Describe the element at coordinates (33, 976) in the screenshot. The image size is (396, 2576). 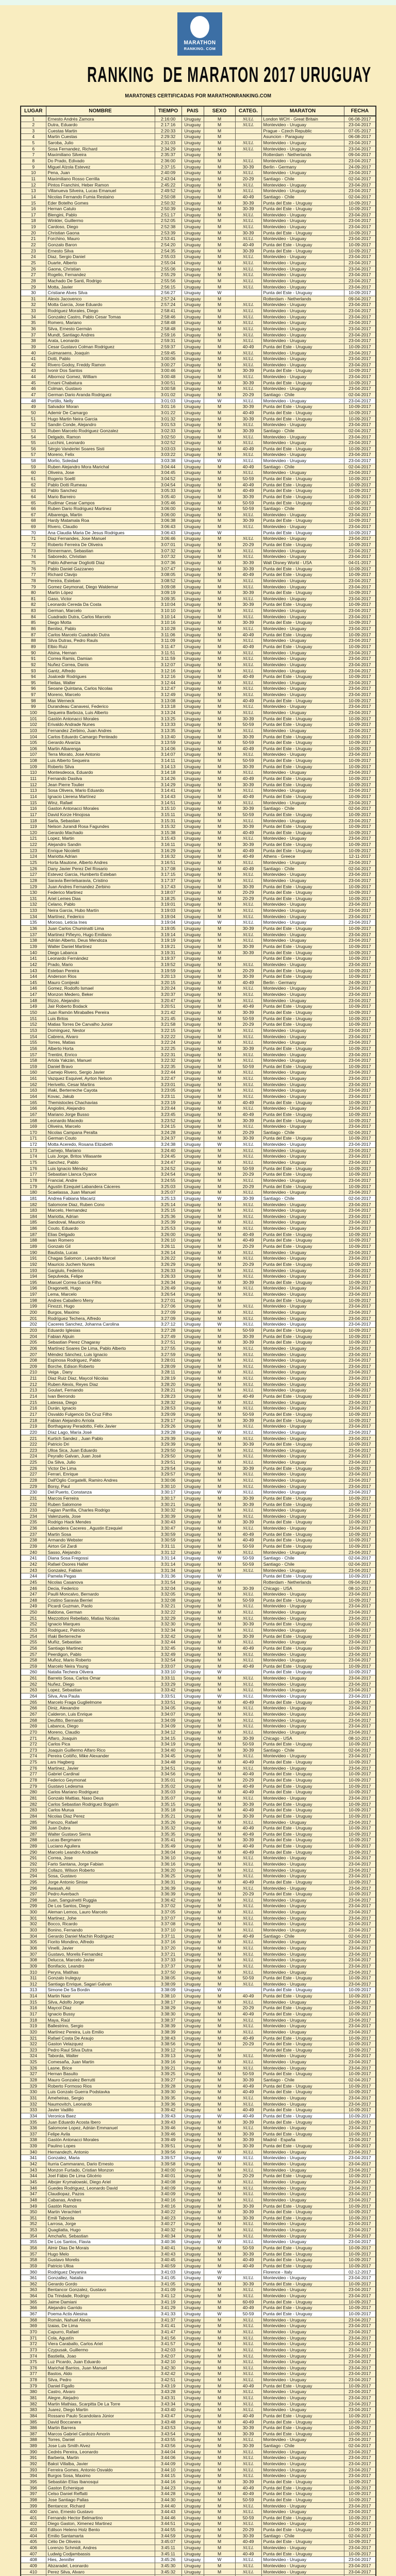
I see `cell-lugar: 144` at that location.